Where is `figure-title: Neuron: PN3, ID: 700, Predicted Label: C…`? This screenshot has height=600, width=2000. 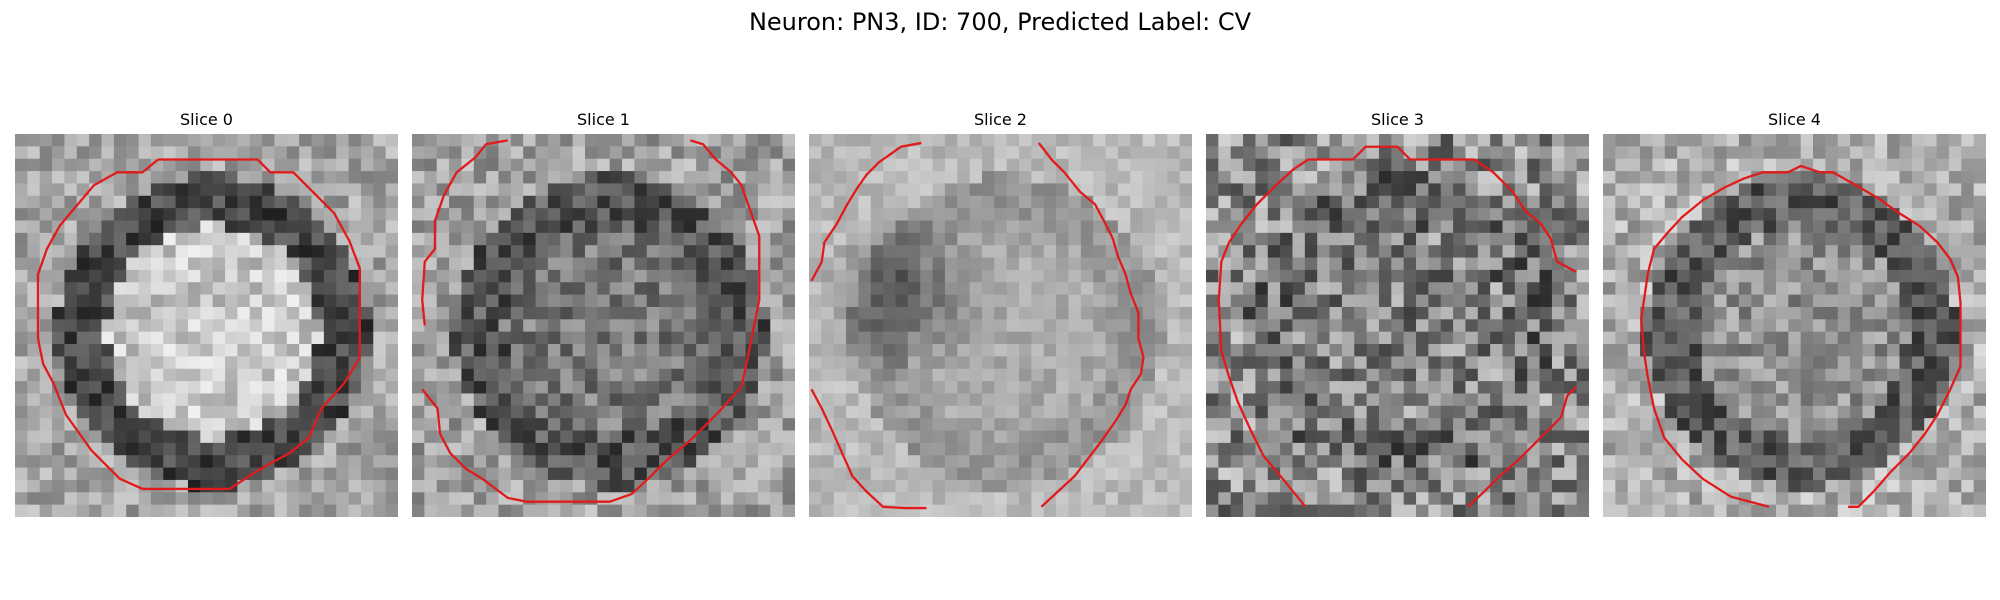 figure-title: Neuron: PN3, ID: 700, Predicted Label: C… is located at coordinates (1000, 22).